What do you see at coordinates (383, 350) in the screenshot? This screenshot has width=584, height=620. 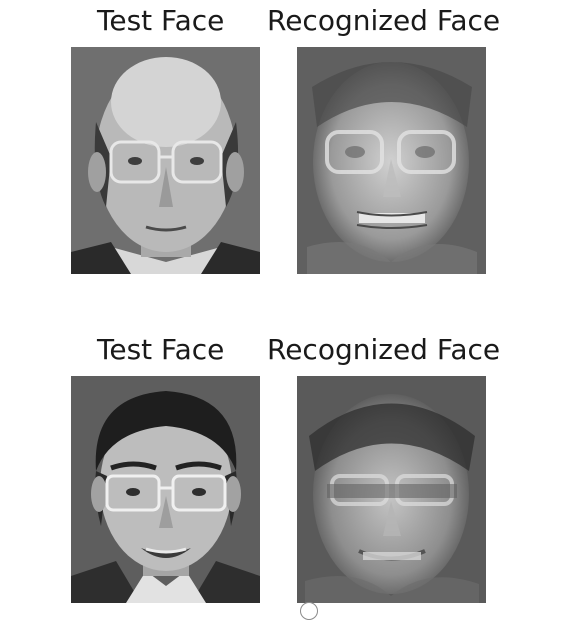 I see `recognized-face-title-2: Recognized Face` at bounding box center [383, 350].